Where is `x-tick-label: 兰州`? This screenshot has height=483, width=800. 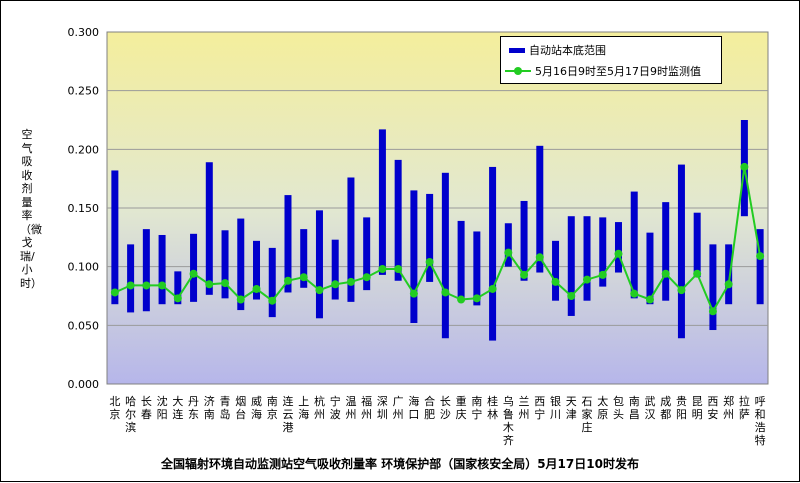
x-tick-label: 兰州 is located at coordinates (524, 408).